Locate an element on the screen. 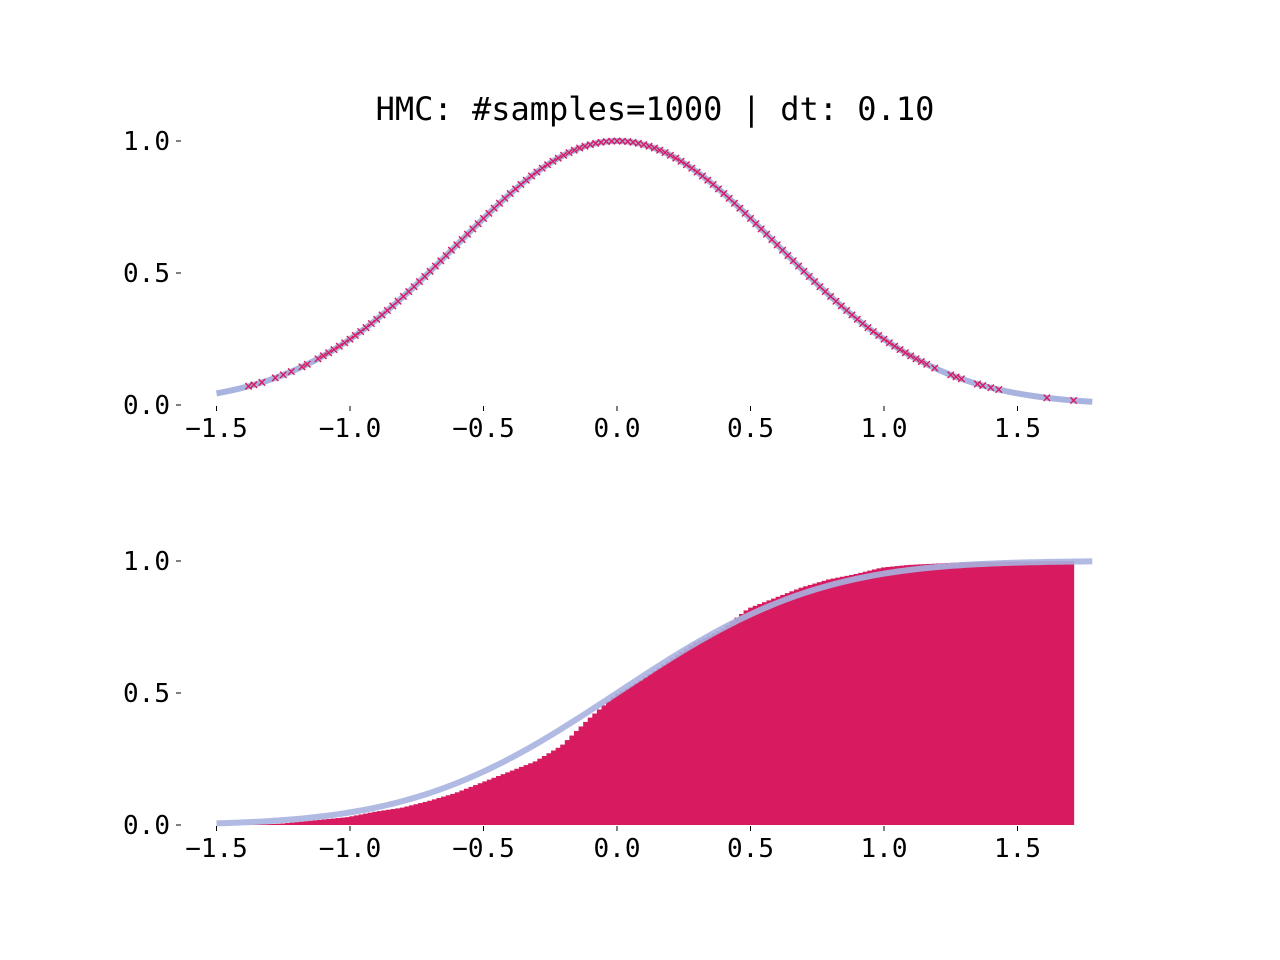  chart-title: HMC: #samples=1000 | dt: 0.10 is located at coordinates (655, 109).